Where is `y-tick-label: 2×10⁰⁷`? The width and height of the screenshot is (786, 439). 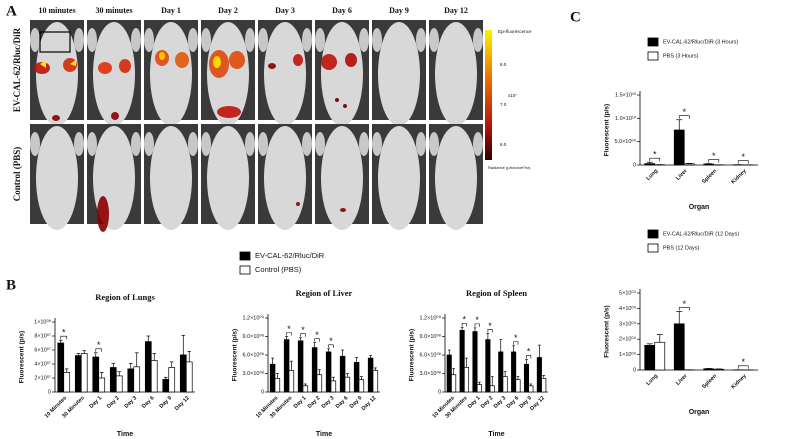
y-tick-label: 2×10⁰⁷ is located at coordinates (42, 377).